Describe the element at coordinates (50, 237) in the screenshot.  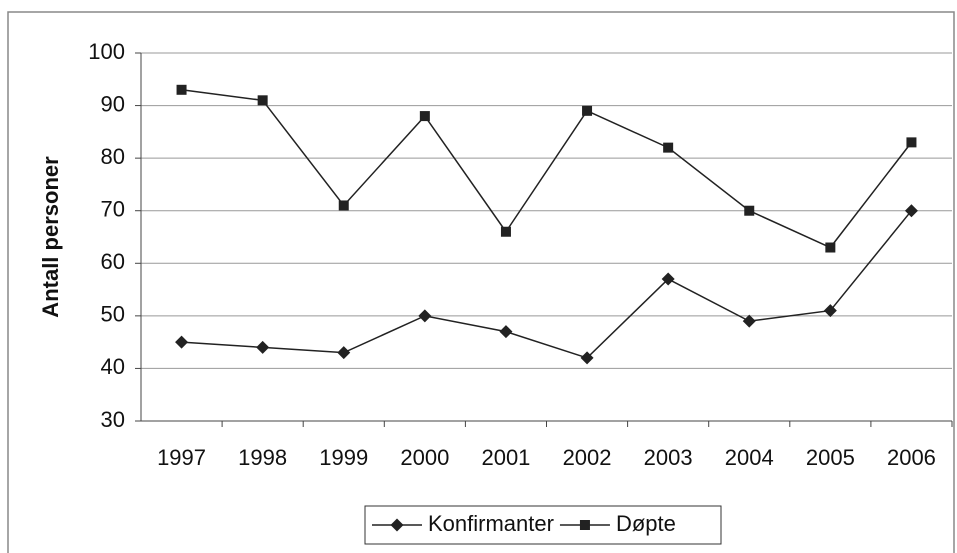
I see `y-axis-label: Antall personer` at that location.